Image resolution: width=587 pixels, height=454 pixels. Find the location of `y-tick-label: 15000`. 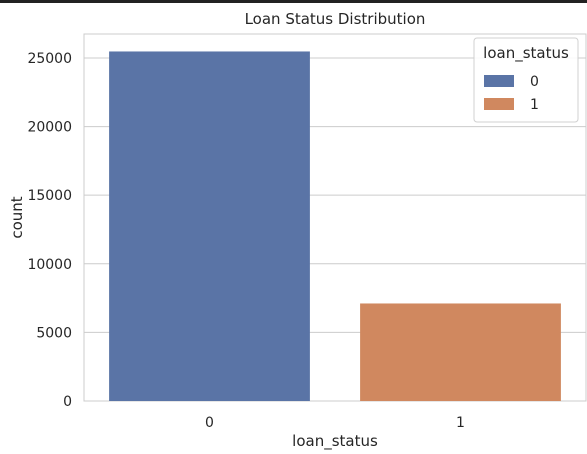

y-tick-label: 15000 is located at coordinates (49, 196).